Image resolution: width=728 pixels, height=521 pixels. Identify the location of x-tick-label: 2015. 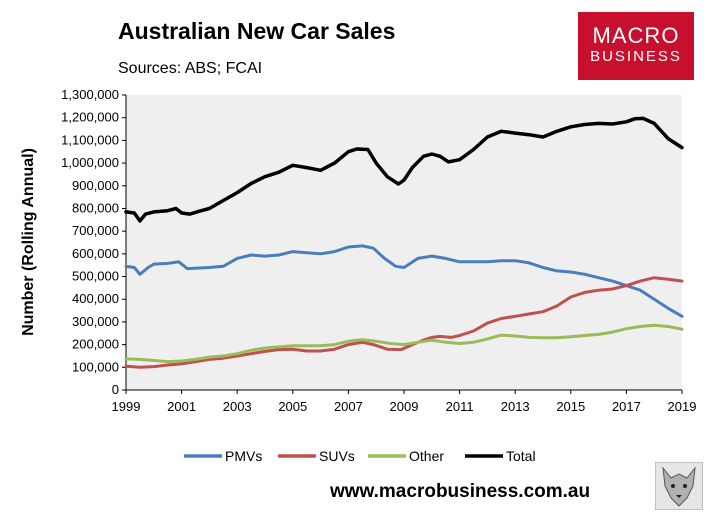
(570, 406).